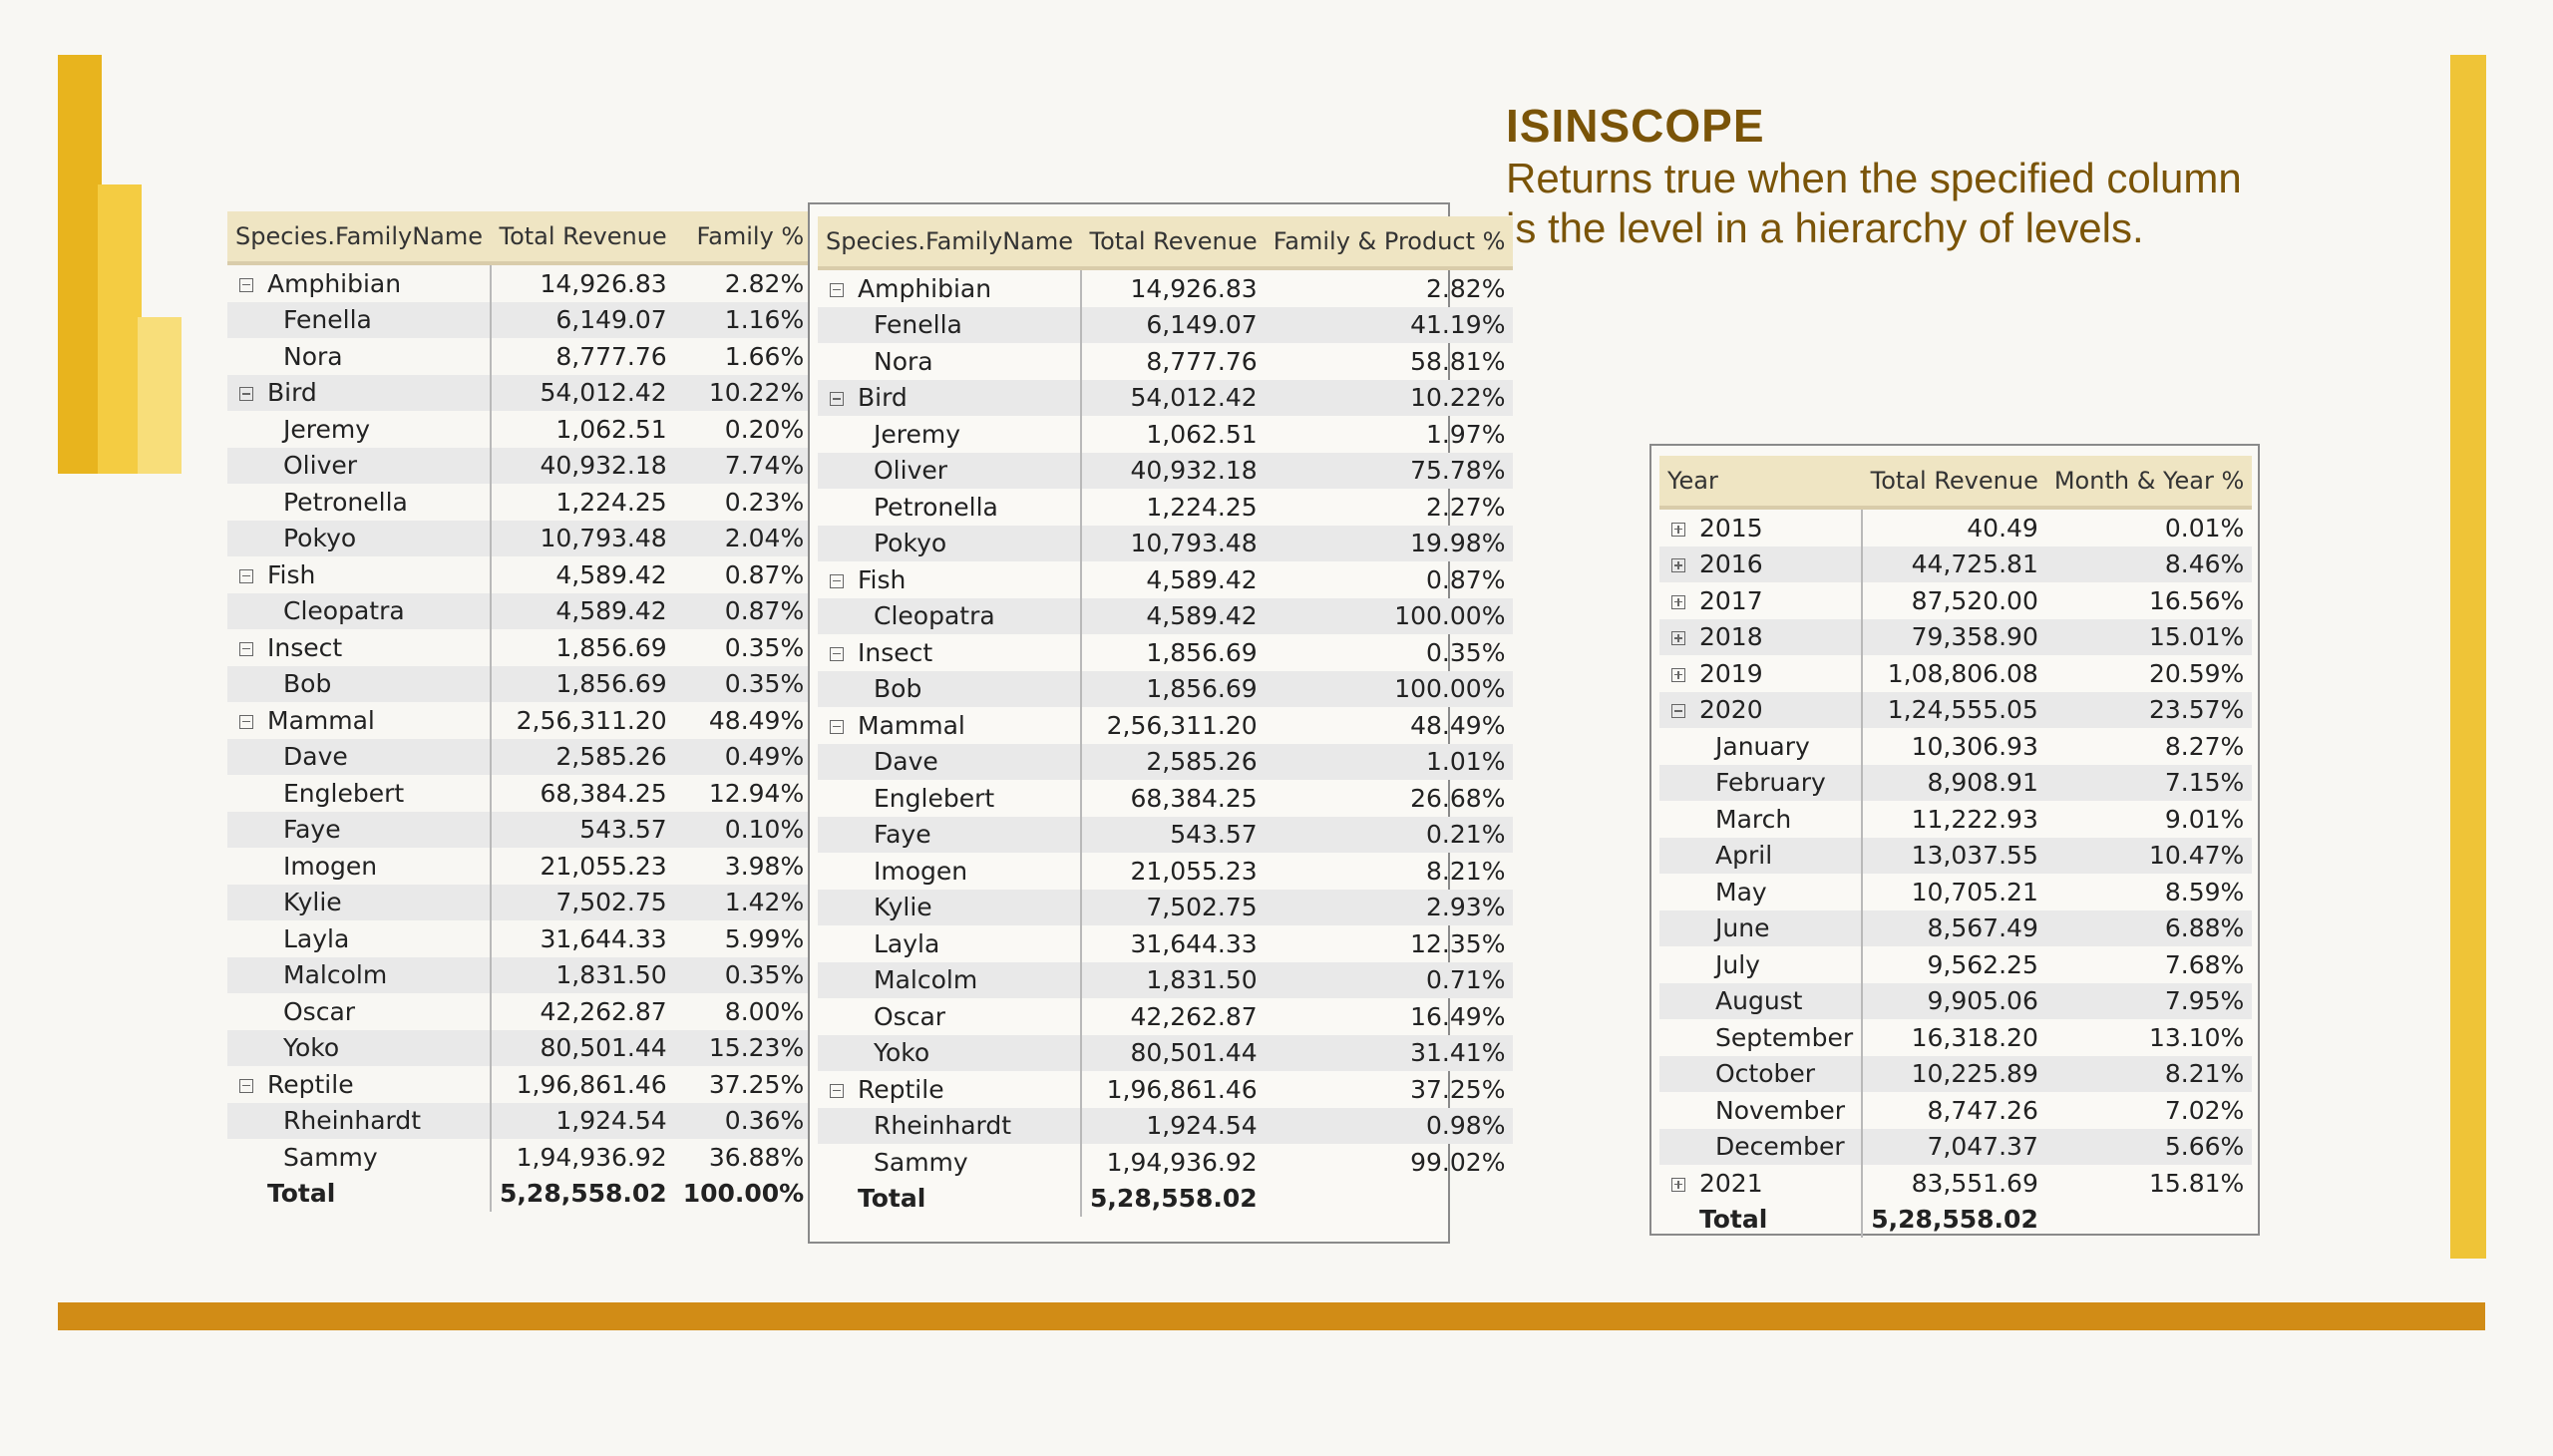 The width and height of the screenshot is (2553, 1456). What do you see at coordinates (1956, 527) in the screenshot?
I see `group-row: 2015 40.49 0.01%` at bounding box center [1956, 527].